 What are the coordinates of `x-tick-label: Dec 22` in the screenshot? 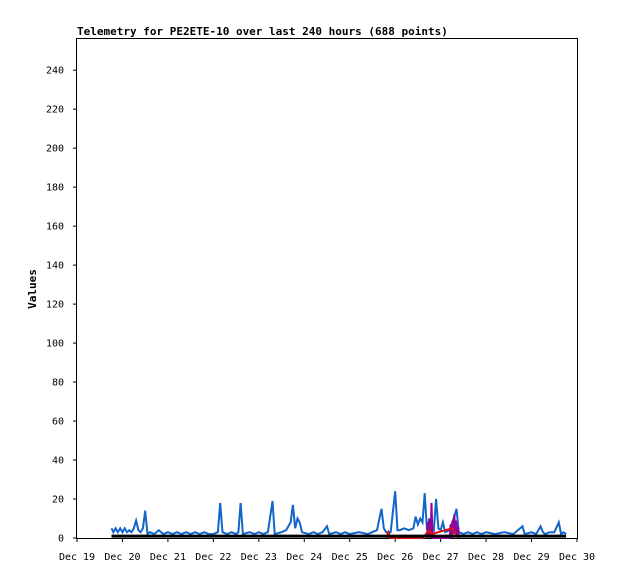 It's located at (213, 557).